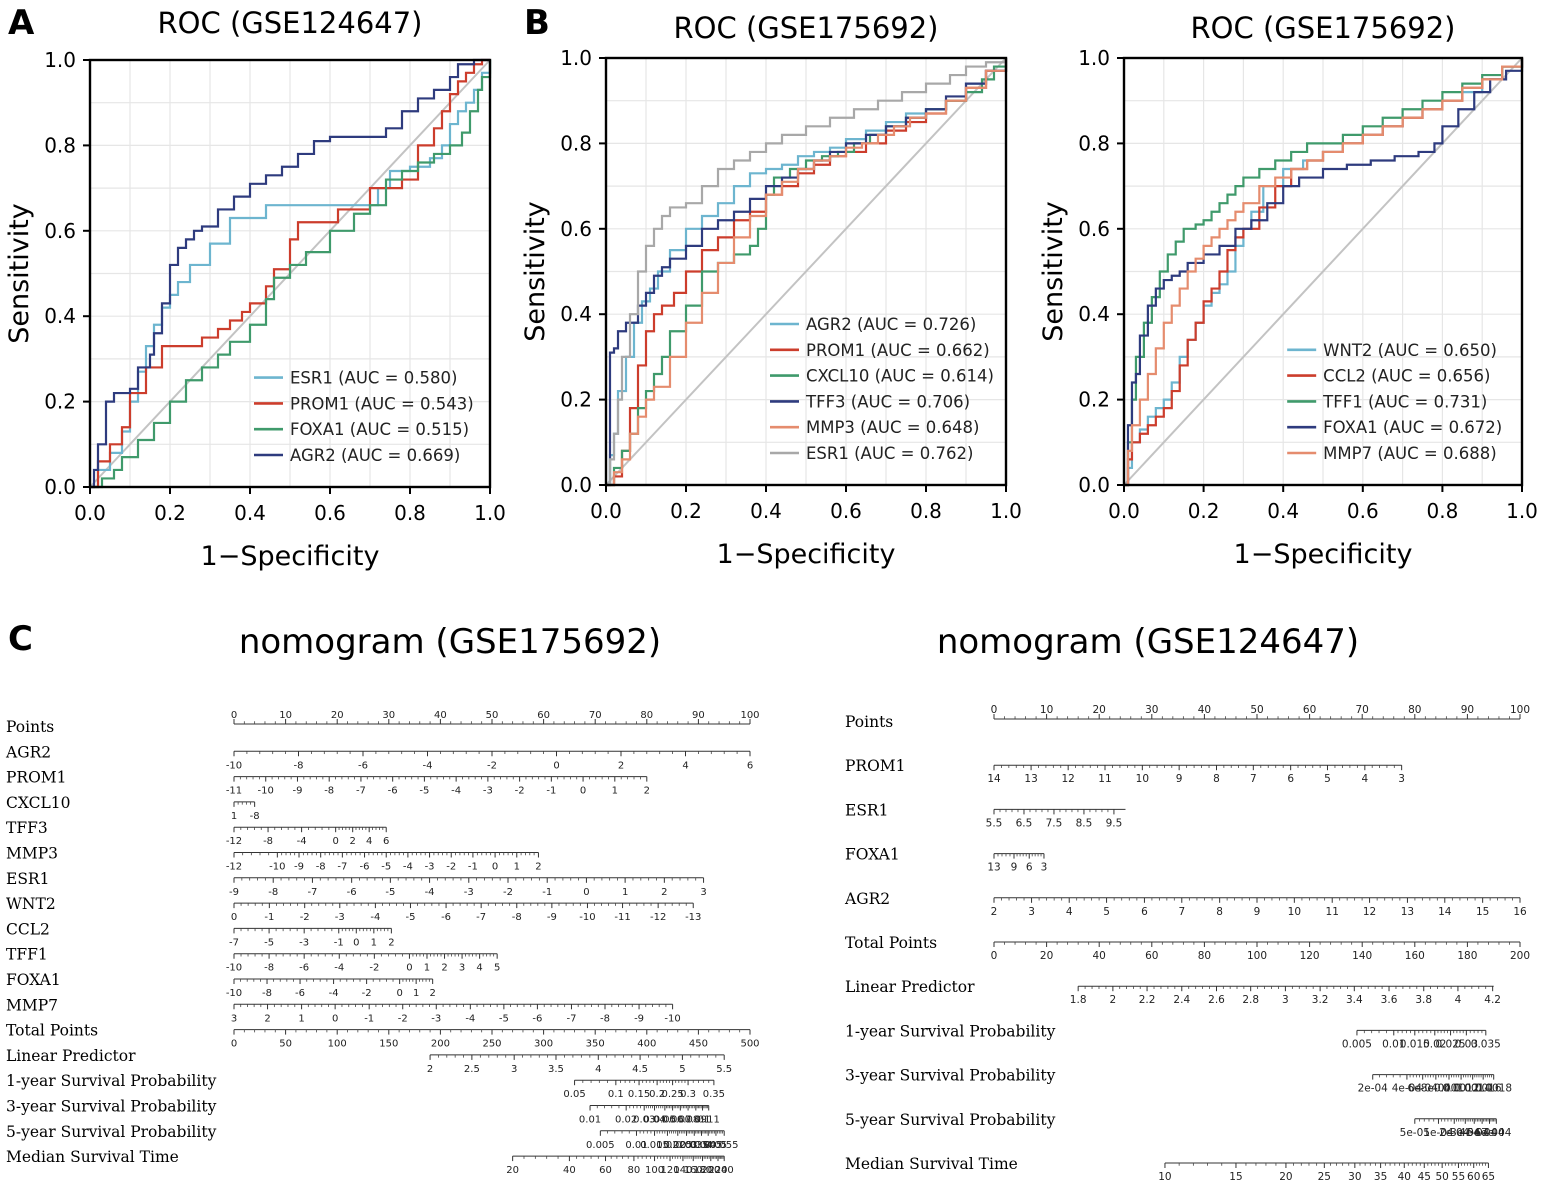 The height and width of the screenshot is (1181, 1541). What do you see at coordinates (111, 1081) in the screenshot?
I see `nomogram-row-label: 1-year Survival Probability` at bounding box center [111, 1081].